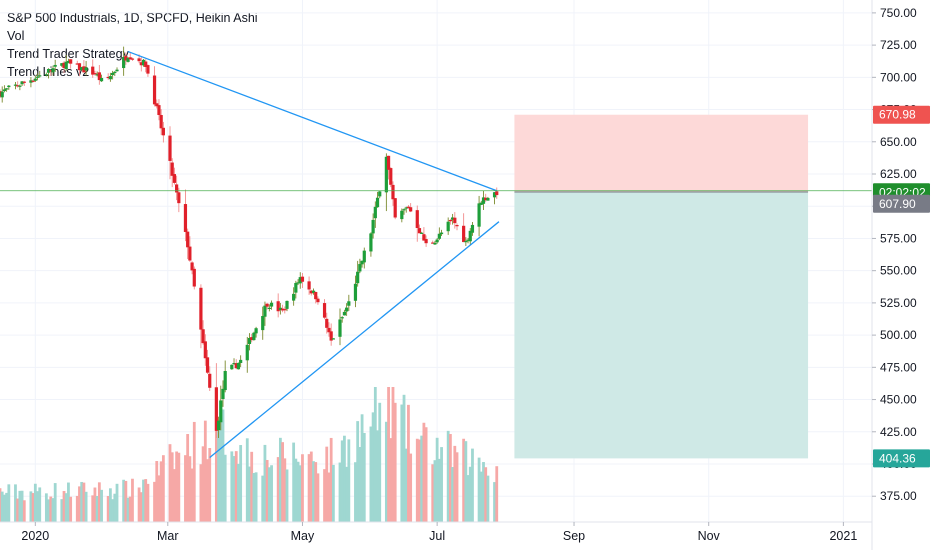 This screenshot has height=550, width=932. Describe the element at coordinates (68, 54) in the screenshot. I see `legend-strategy: Trend Trader Strategy` at that location.